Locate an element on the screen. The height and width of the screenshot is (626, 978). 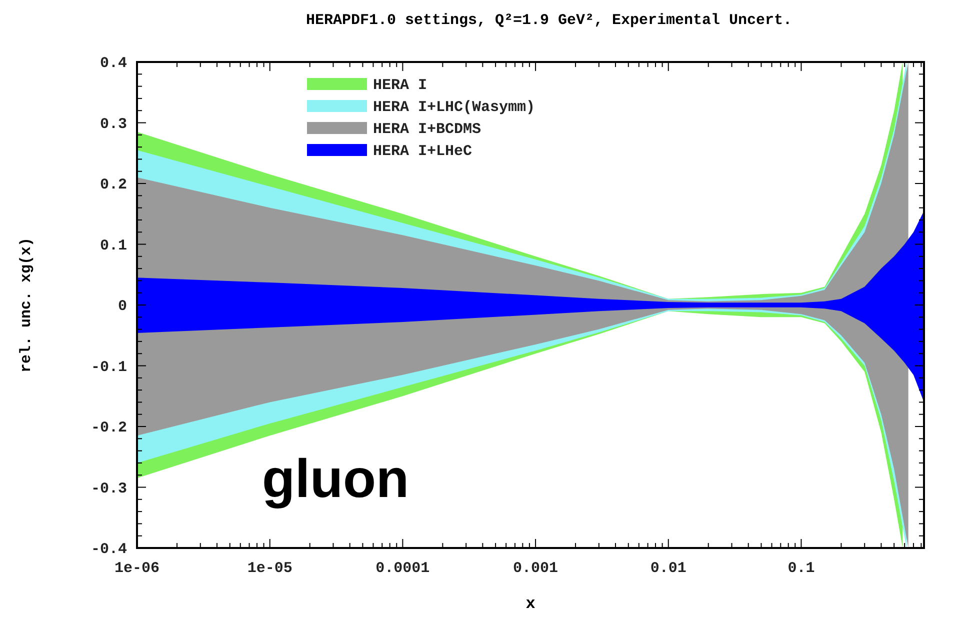
x-tick-label: 0.001 is located at coordinates (535, 568).